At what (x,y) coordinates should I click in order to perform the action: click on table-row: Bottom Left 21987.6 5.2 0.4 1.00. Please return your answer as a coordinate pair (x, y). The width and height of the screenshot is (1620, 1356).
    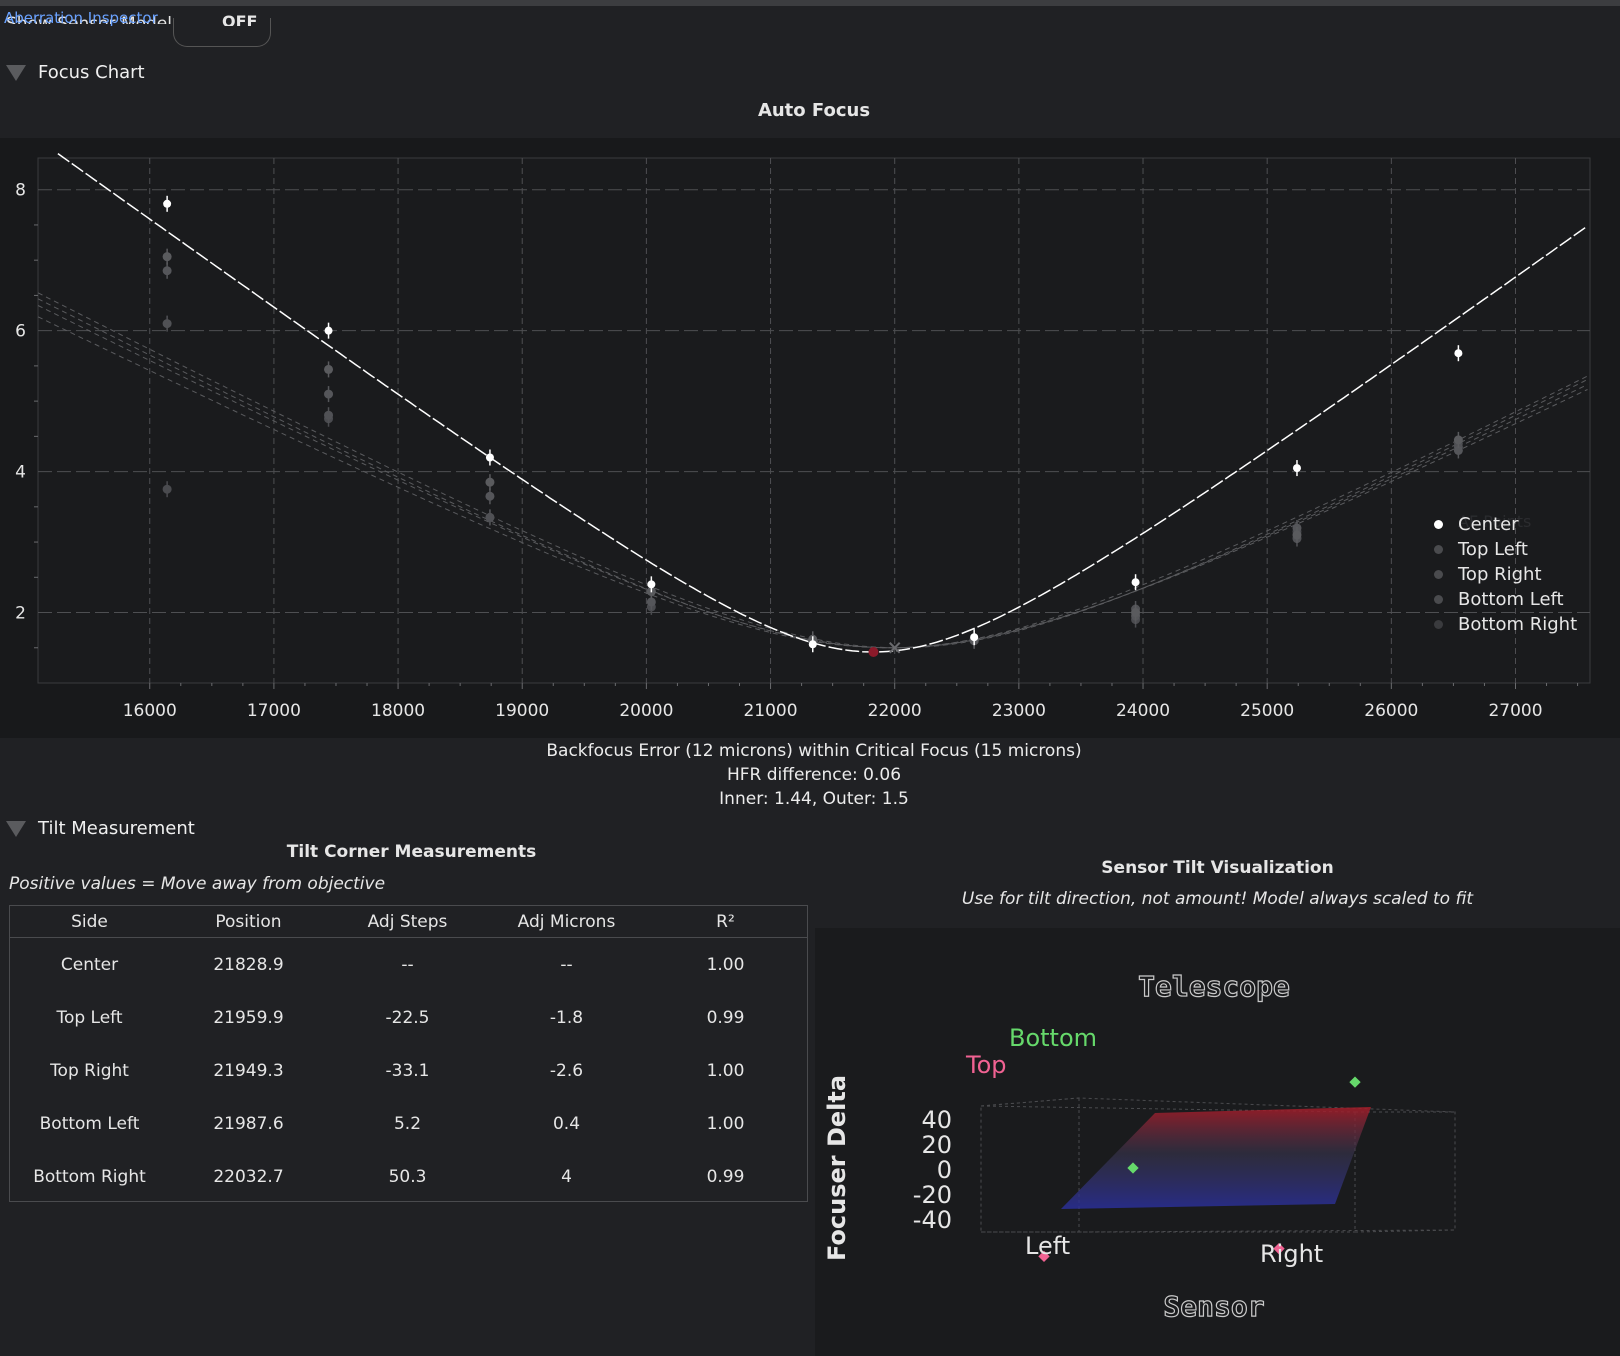
    Looking at the image, I should click on (408, 1123).